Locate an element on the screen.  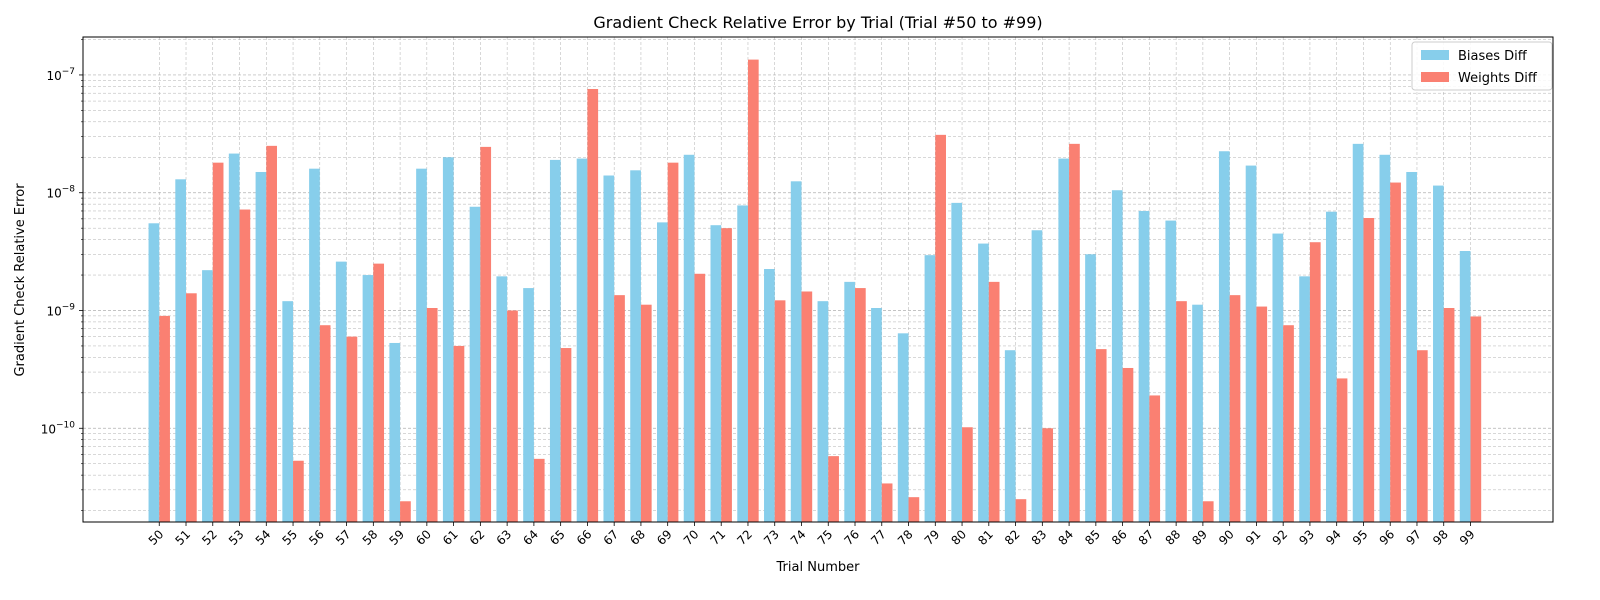
x-tick-label: 81 is located at coordinates (985, 537).